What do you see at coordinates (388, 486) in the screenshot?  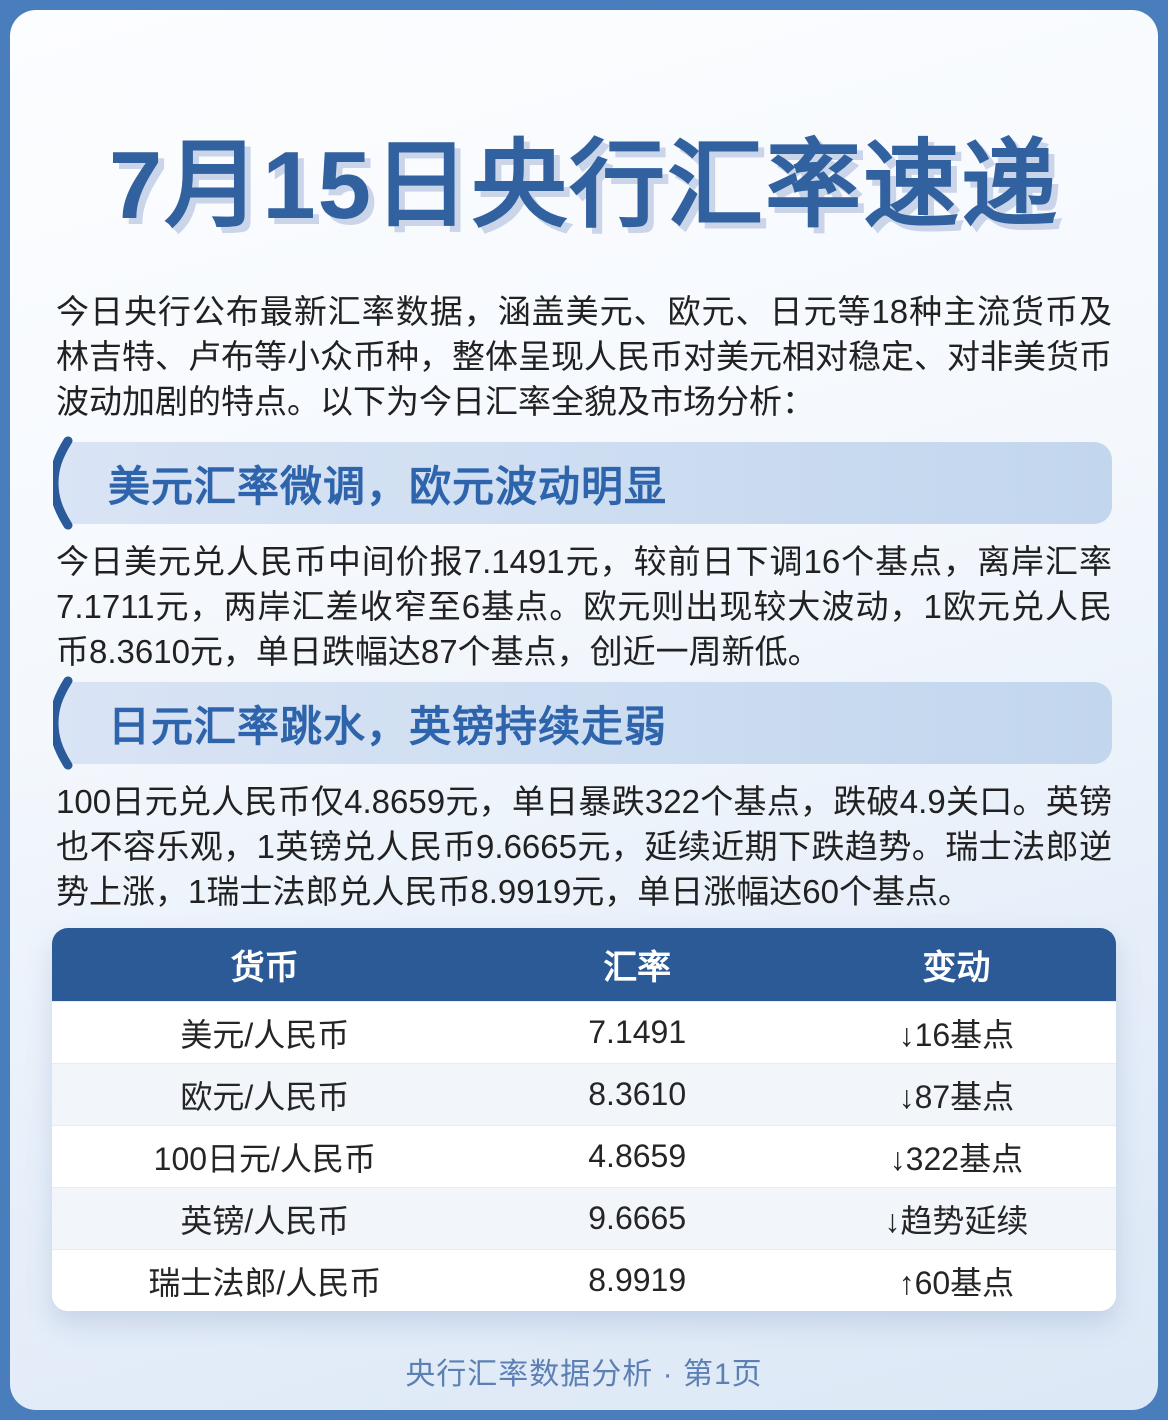 I see `section-heading-text: 美元汇率微调，欧元波动明显` at bounding box center [388, 486].